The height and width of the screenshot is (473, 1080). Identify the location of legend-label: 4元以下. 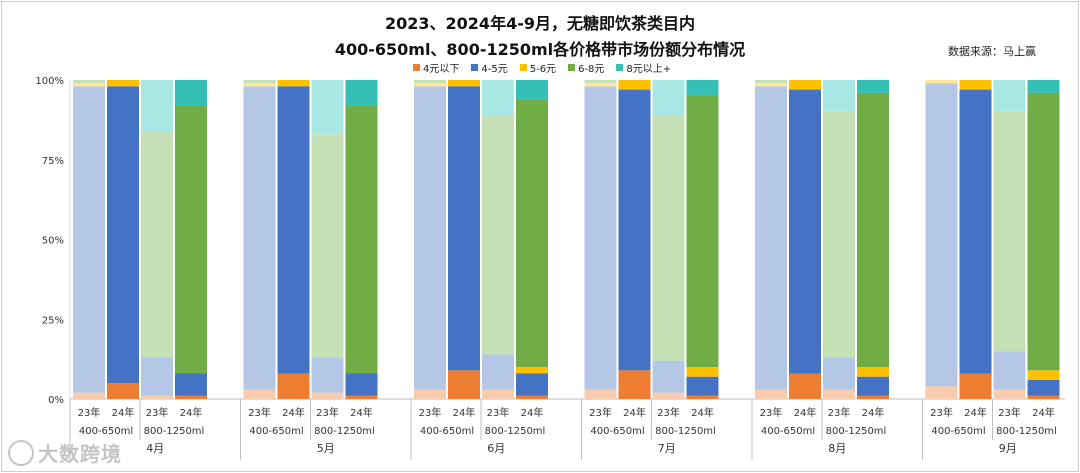
(441, 69).